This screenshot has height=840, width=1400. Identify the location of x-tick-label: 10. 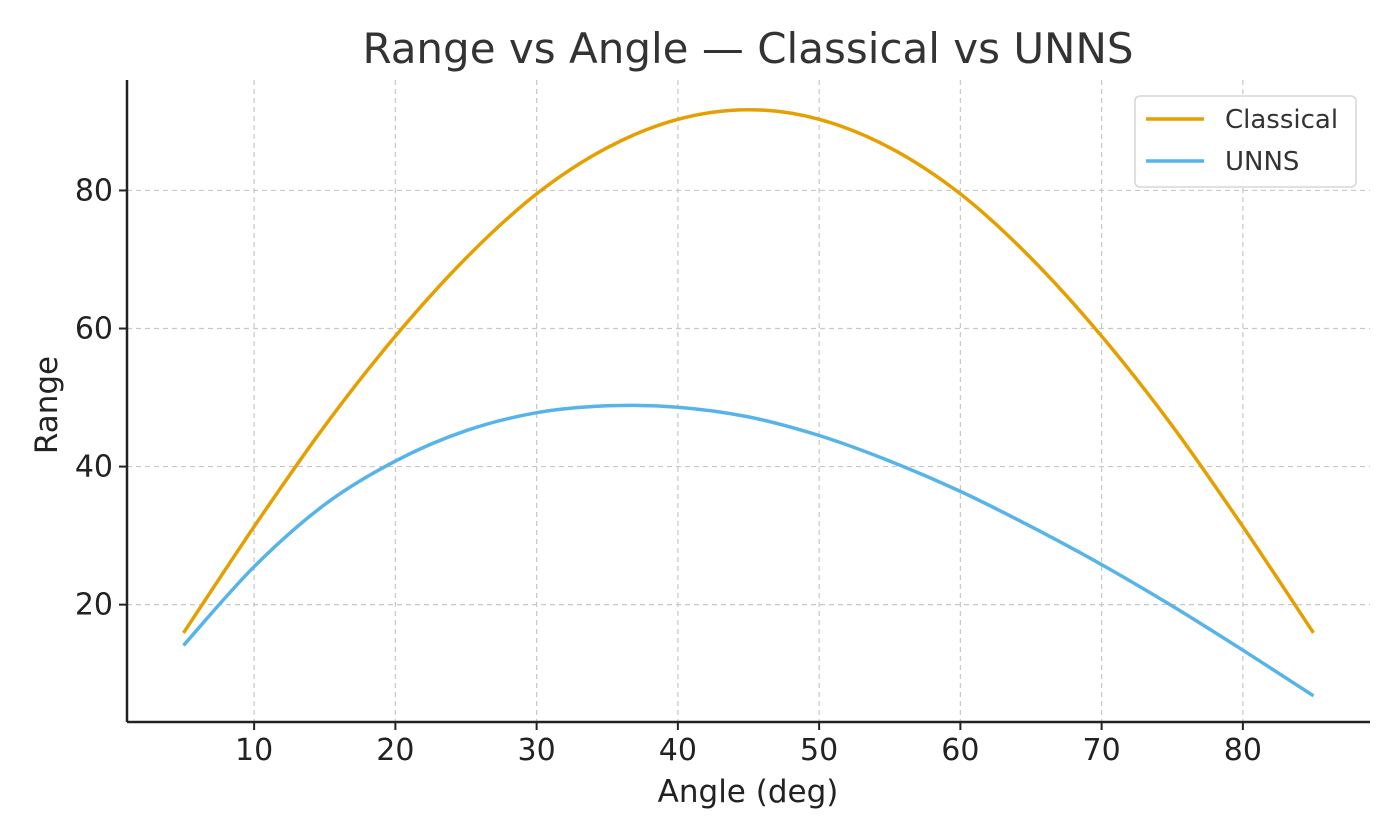
(254, 750).